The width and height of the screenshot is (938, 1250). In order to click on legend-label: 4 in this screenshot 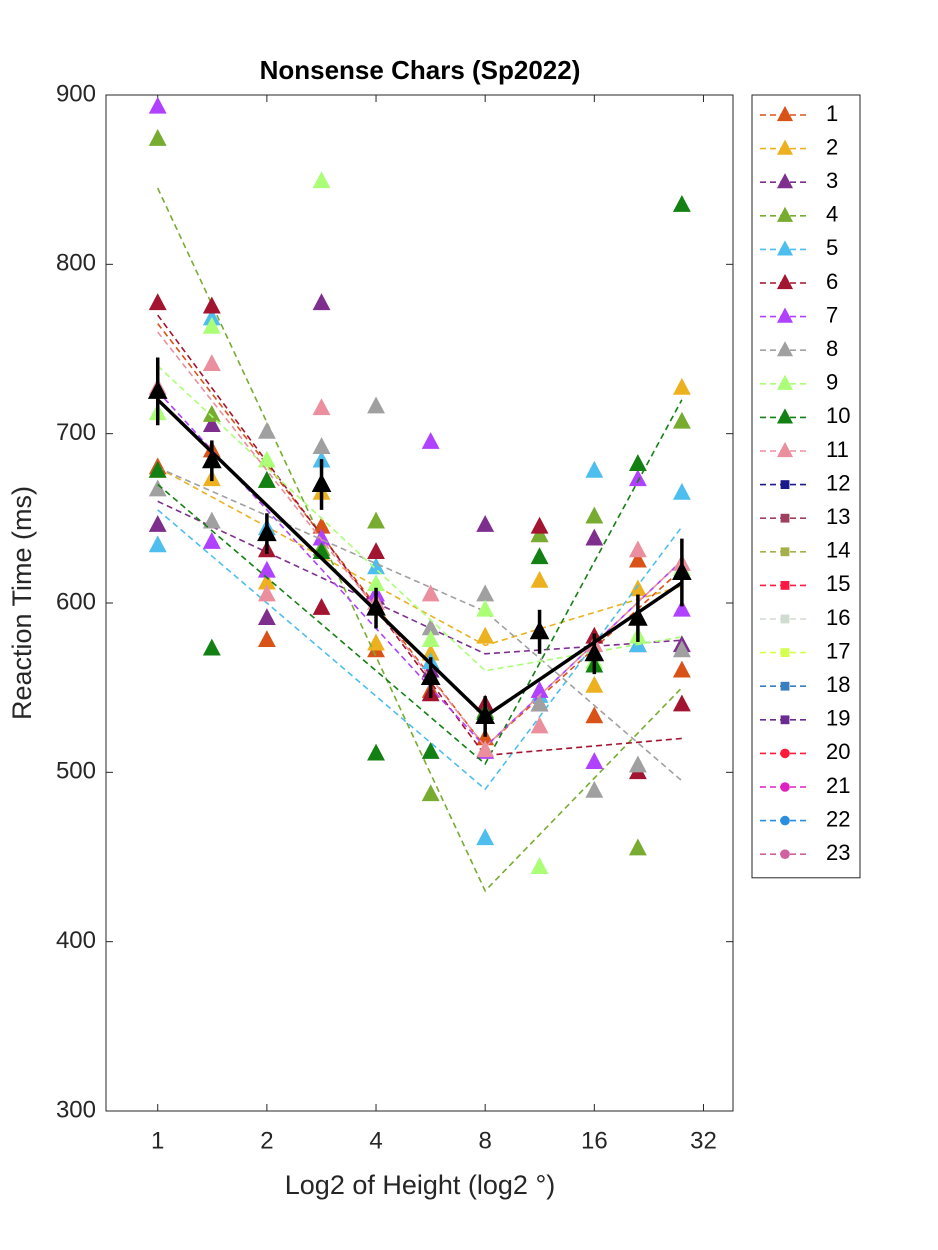, I will do `click(832, 214)`.